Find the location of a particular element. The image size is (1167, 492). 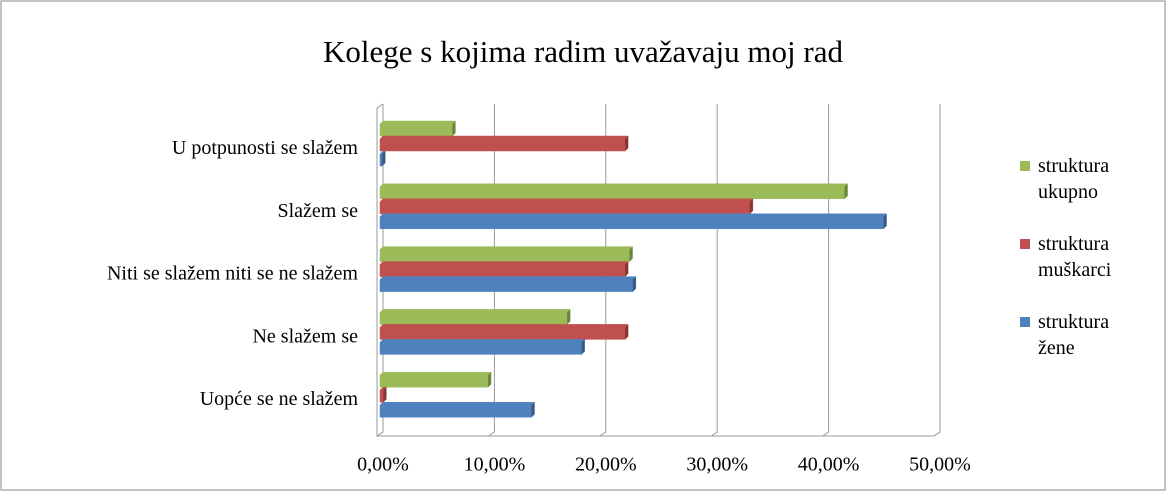

y-tick-label: Slažem se is located at coordinates (317, 211).